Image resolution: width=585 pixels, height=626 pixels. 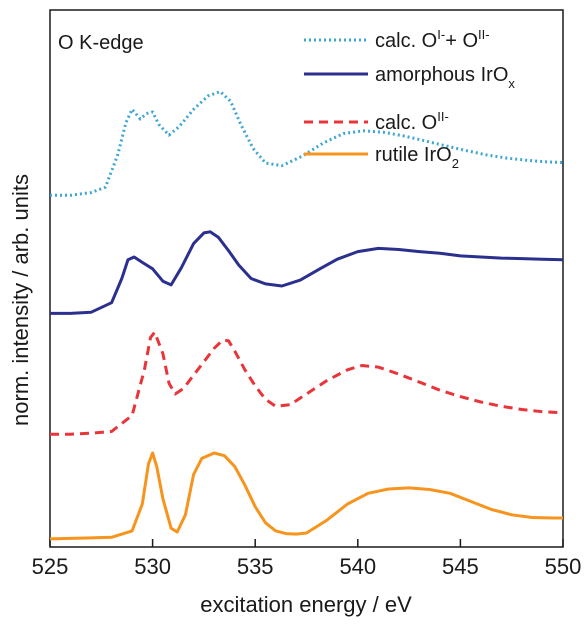 What do you see at coordinates (152, 566) in the screenshot?
I see `x-tick-label: 530` at bounding box center [152, 566].